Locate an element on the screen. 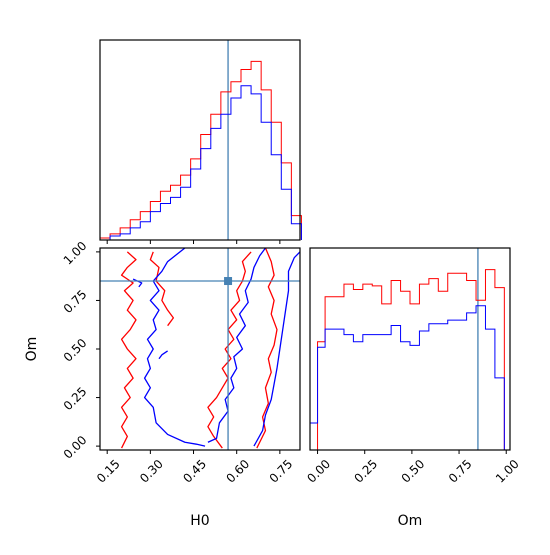 The width and height of the screenshot is (550, 555). h0-marginal-frame is located at coordinates (200, 140).